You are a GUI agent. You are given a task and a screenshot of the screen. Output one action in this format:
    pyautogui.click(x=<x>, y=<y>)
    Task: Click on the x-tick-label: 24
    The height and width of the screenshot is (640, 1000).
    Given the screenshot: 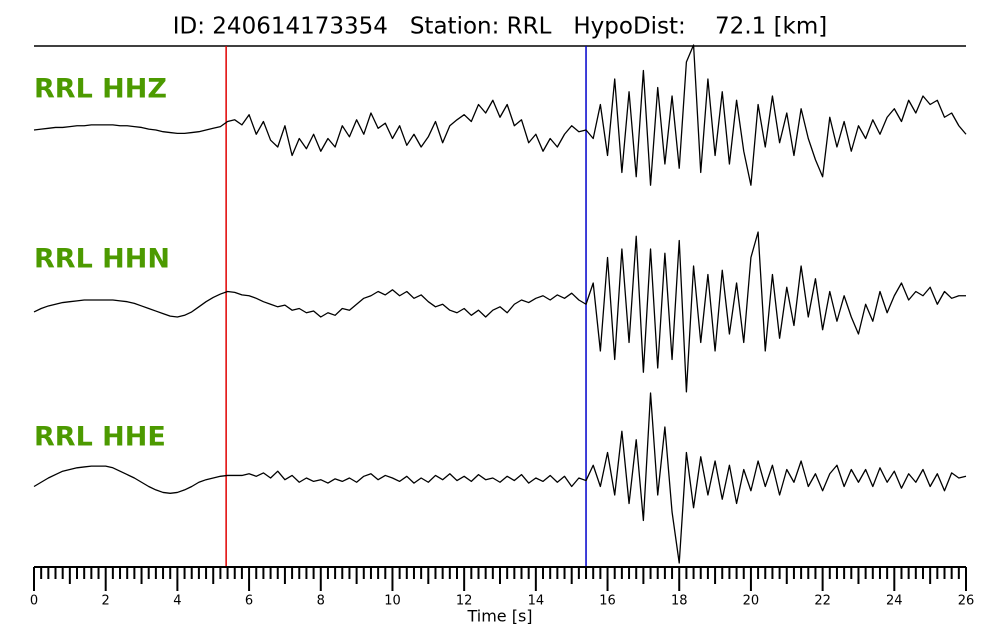 What is the action you would take?
    pyautogui.click(x=894, y=601)
    